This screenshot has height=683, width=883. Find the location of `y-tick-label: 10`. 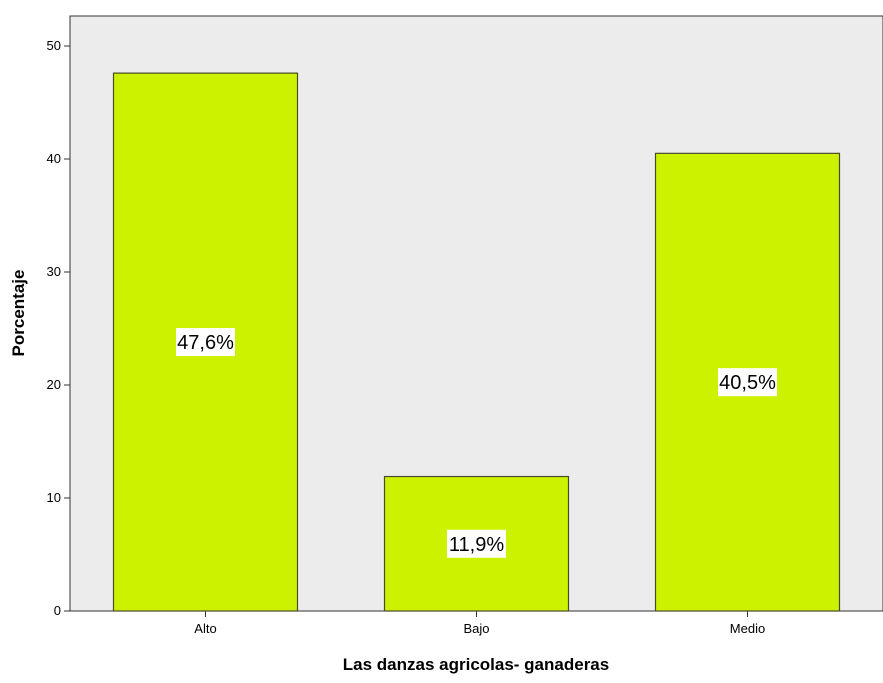

y-tick-label: 10 is located at coordinates (54, 497).